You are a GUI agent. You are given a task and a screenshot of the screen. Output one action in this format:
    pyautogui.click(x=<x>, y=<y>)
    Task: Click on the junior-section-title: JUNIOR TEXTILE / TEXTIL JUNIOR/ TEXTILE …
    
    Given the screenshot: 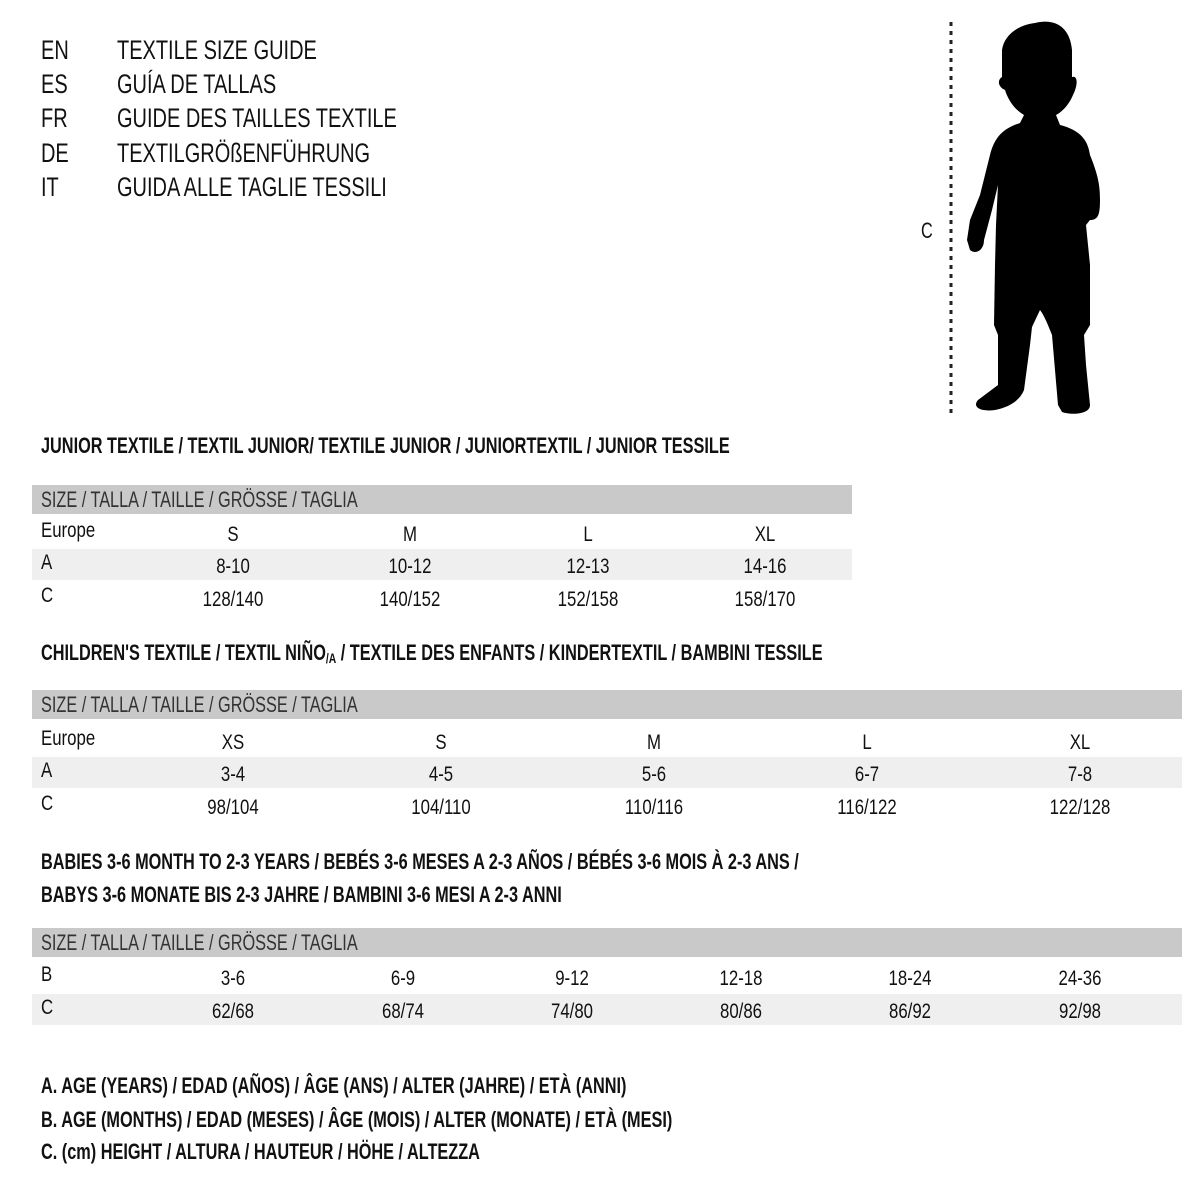 What is the action you would take?
    pyautogui.click(x=385, y=445)
    